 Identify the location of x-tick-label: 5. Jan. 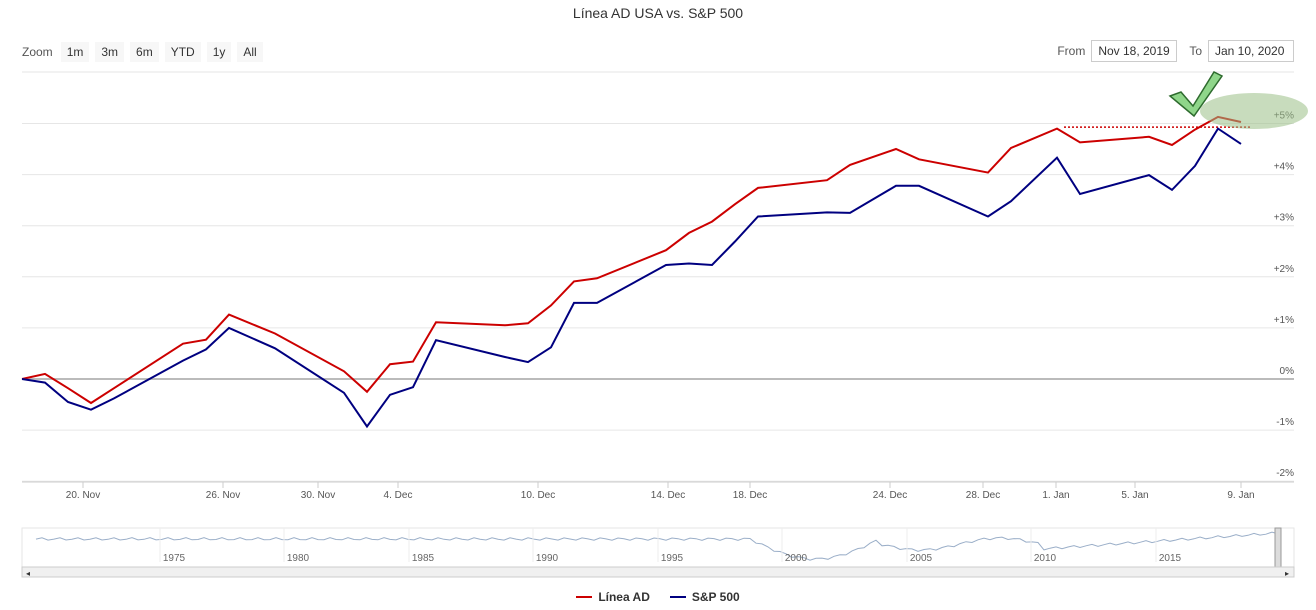
(1134, 495).